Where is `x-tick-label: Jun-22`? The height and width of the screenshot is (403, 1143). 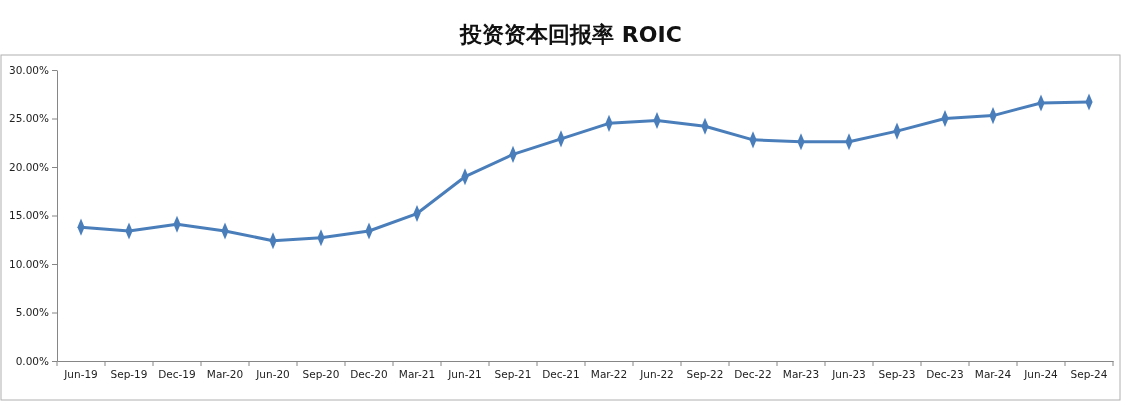
x-tick-label: Jun-22 is located at coordinates (656, 373).